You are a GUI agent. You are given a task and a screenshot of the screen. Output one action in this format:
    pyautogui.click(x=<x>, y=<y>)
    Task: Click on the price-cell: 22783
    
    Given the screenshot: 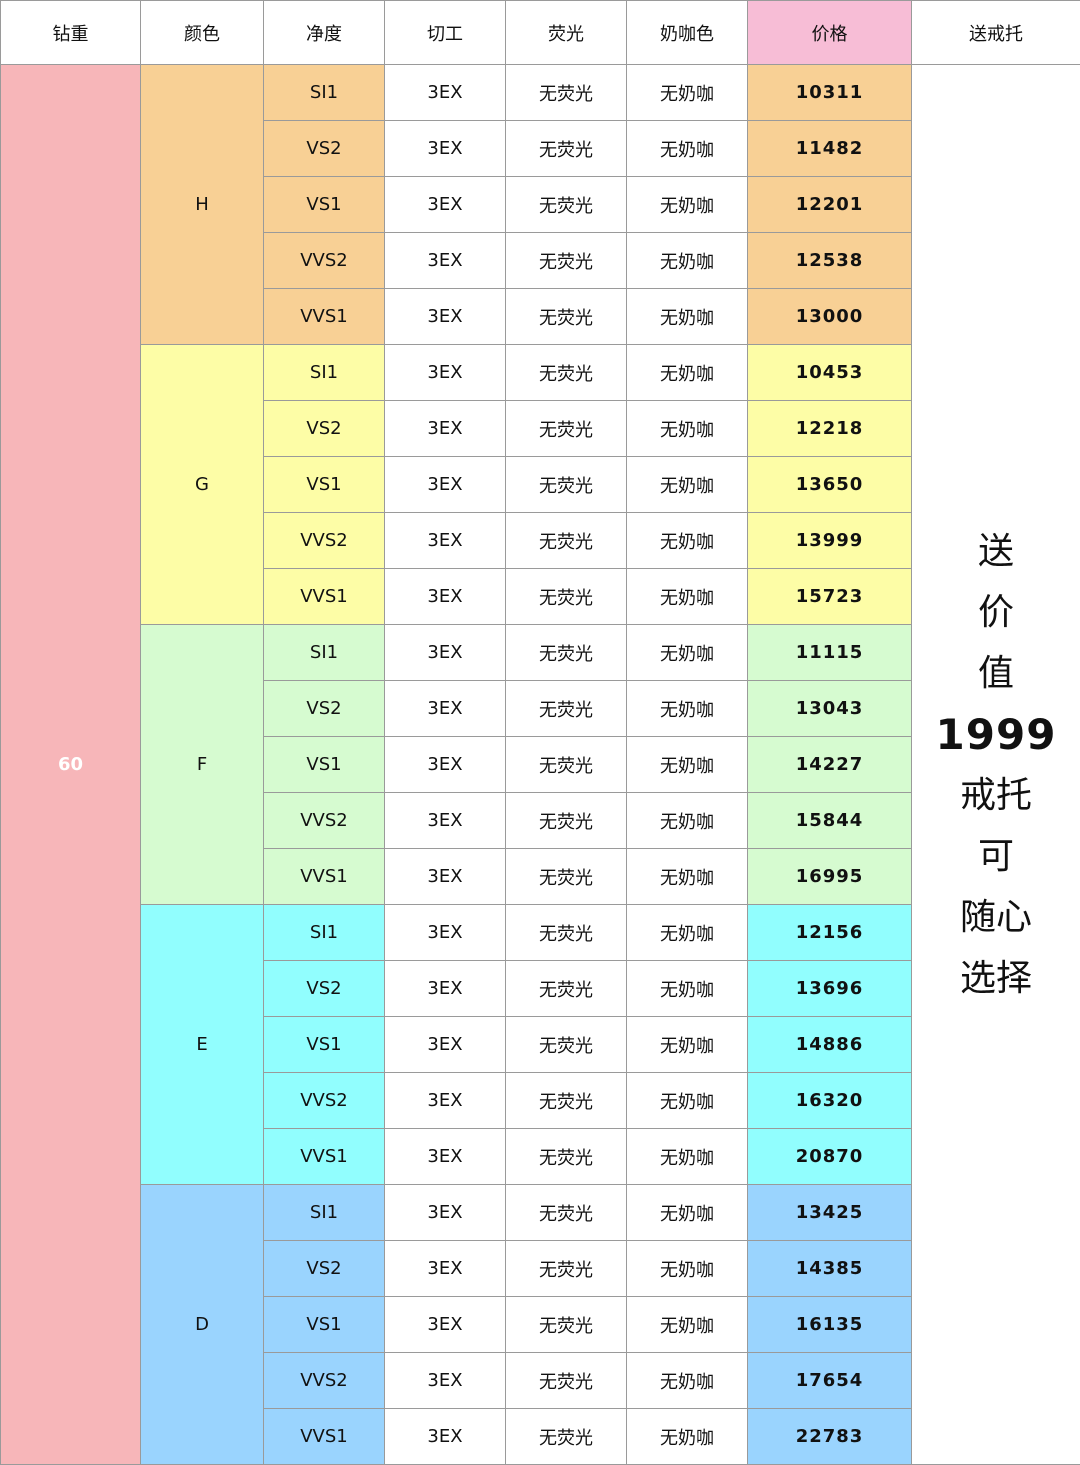 What is the action you would take?
    pyautogui.click(x=830, y=1437)
    